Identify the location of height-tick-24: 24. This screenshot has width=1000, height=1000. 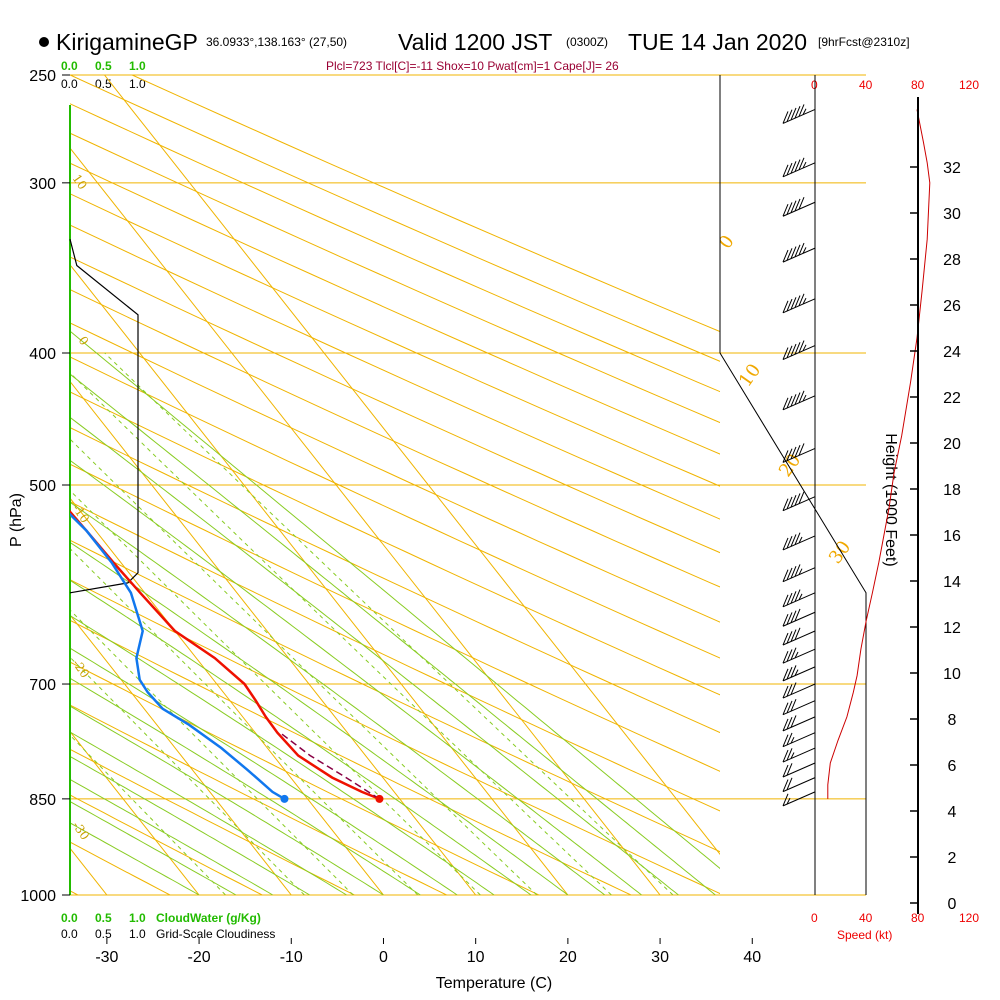
(952, 352).